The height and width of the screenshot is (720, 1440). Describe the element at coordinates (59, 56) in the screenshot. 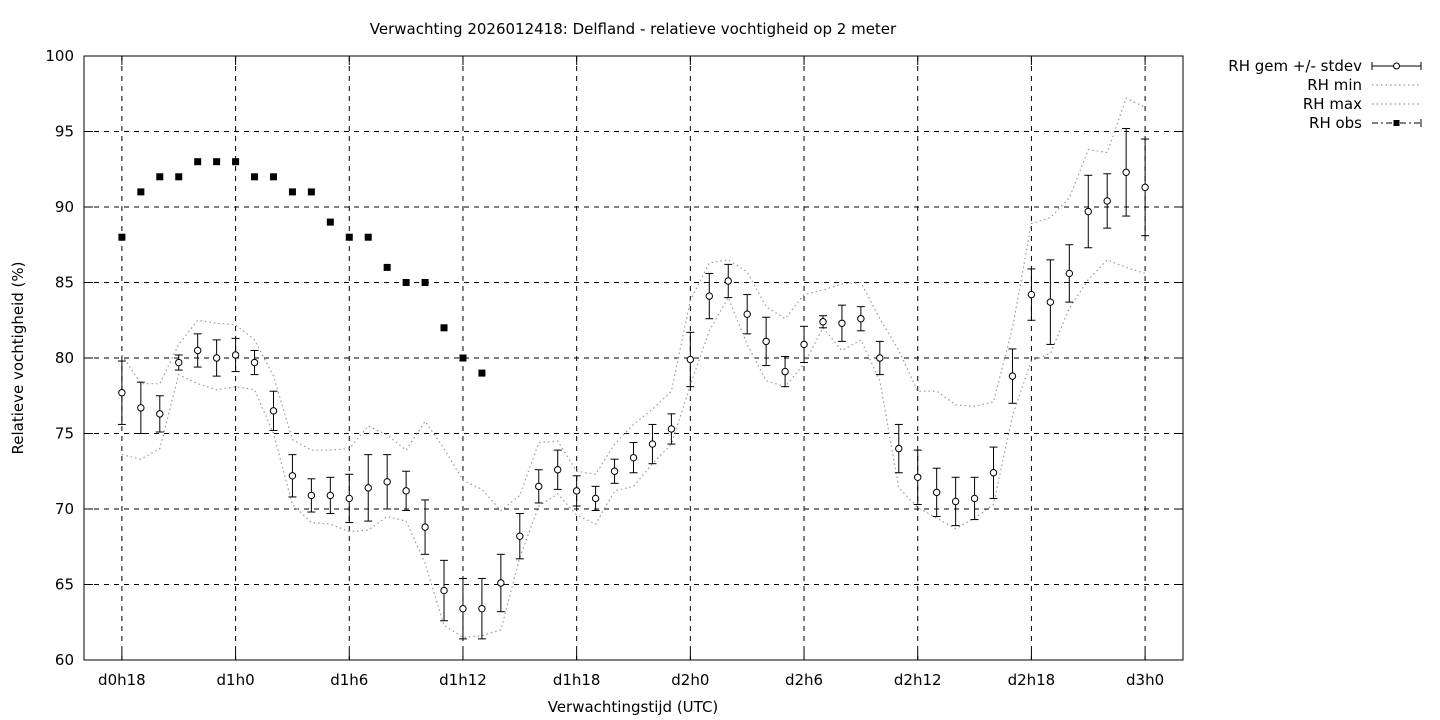

I see `y-tick-label: 100` at that location.